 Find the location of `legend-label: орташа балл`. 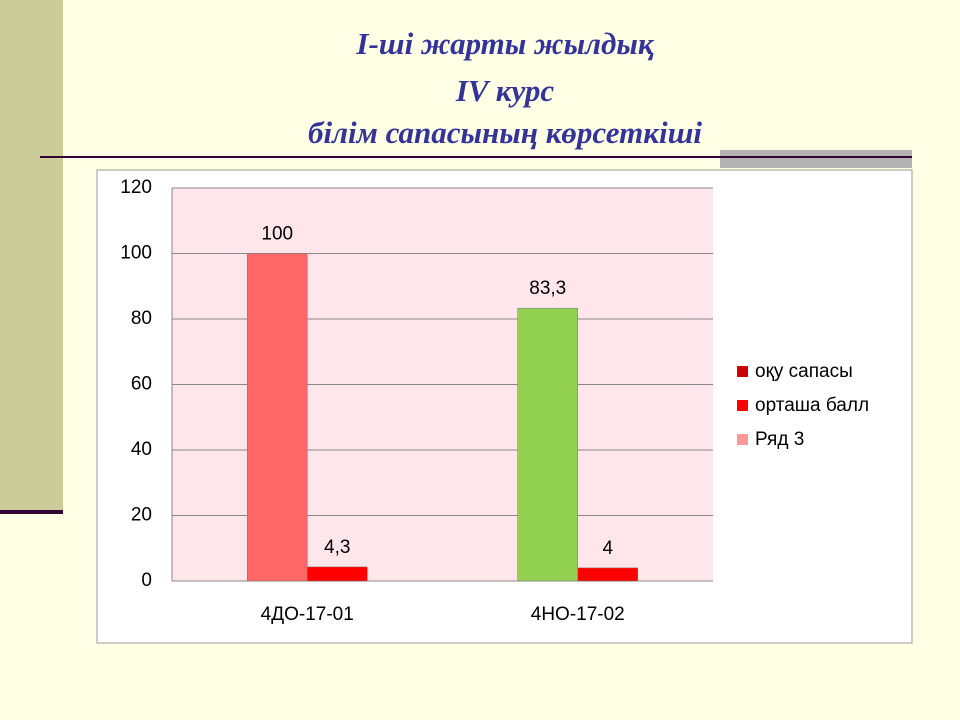

legend-label: орташа балл is located at coordinates (812, 405).